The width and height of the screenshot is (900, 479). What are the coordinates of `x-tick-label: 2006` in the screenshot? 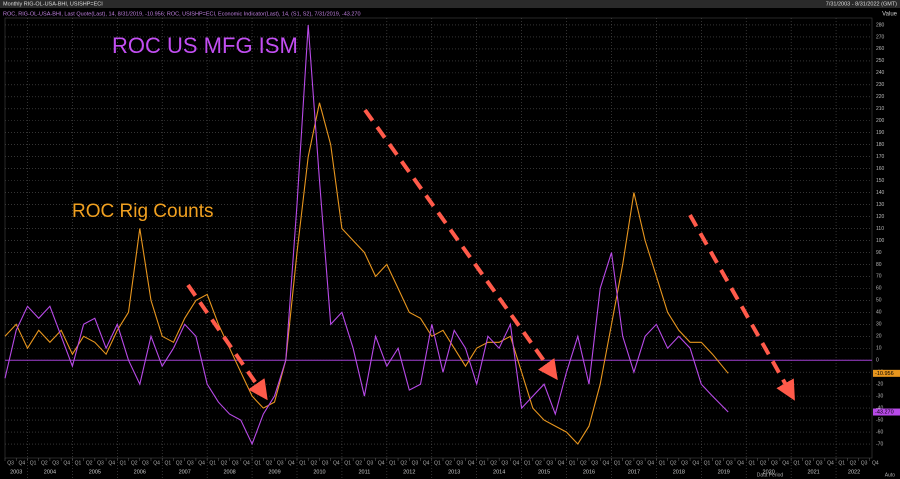 It's located at (140, 472).